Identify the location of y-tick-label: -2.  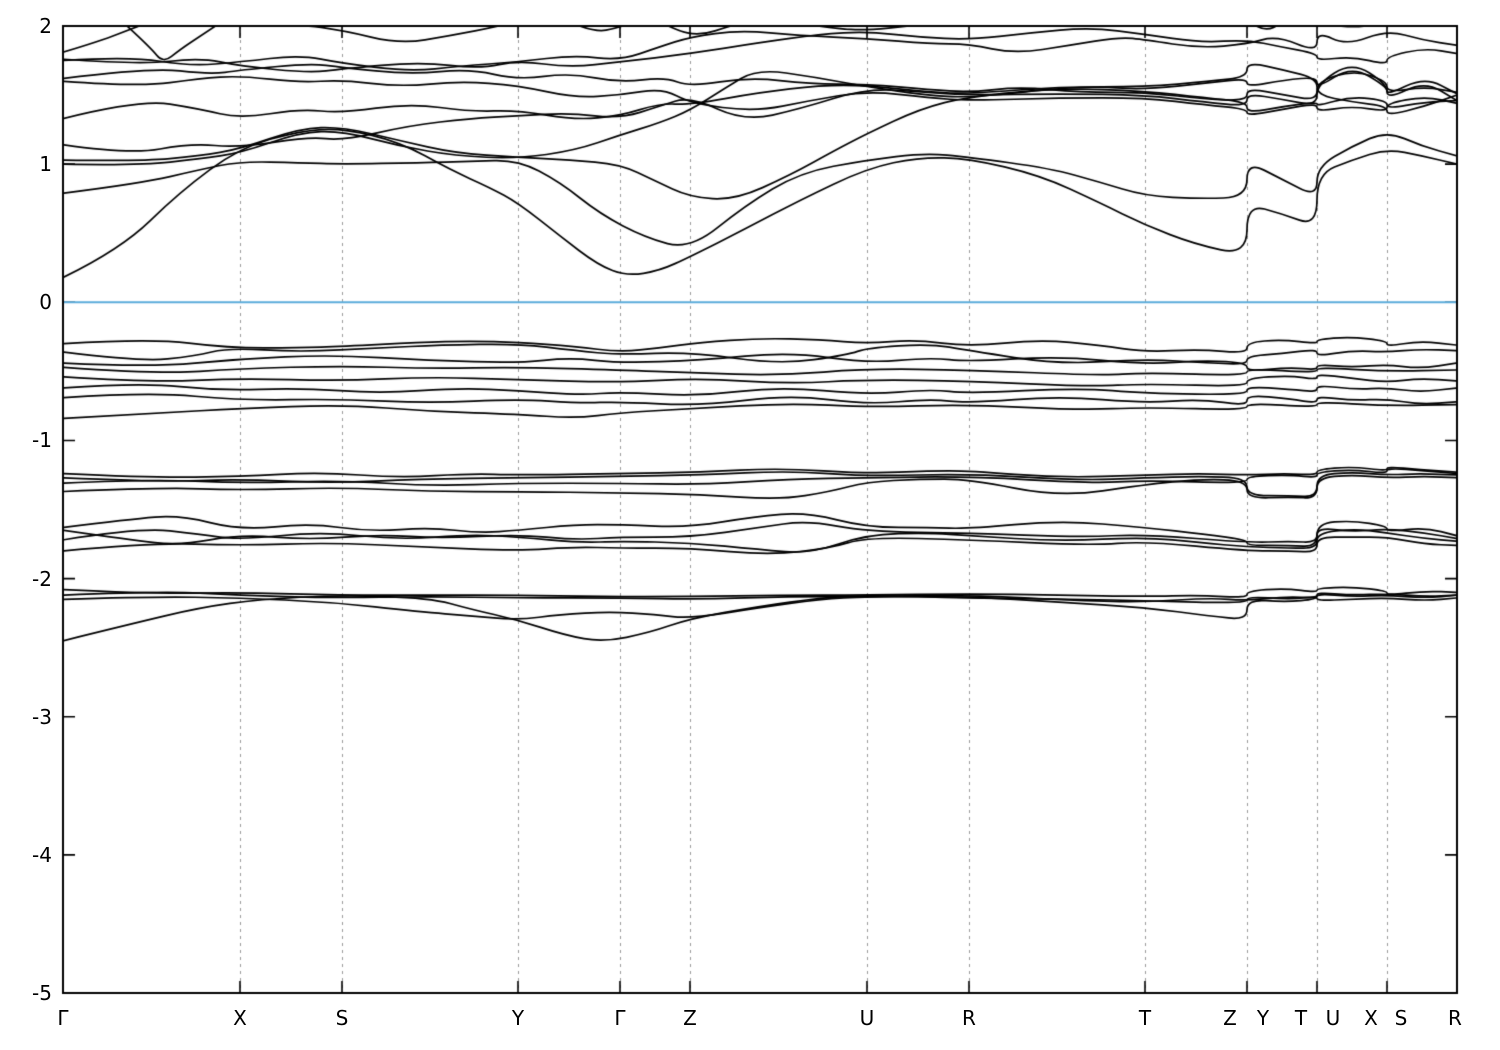
(42, 578).